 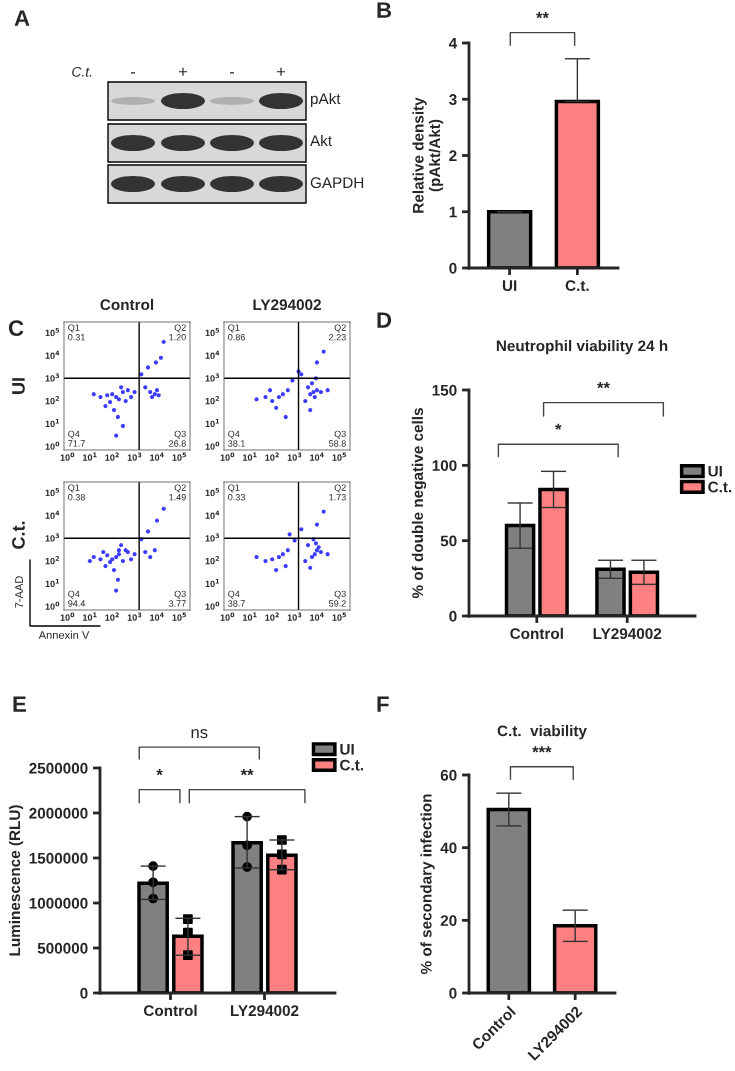 What do you see at coordinates (337, 497) in the screenshot?
I see `annotation: 1.73` at bounding box center [337, 497].